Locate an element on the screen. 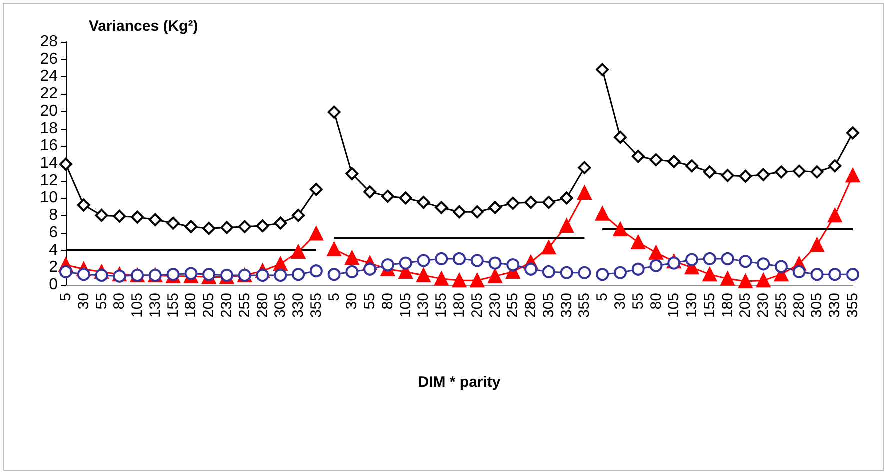 This screenshot has height=474, width=887. y-tick-label: 26 is located at coordinates (49, 59).